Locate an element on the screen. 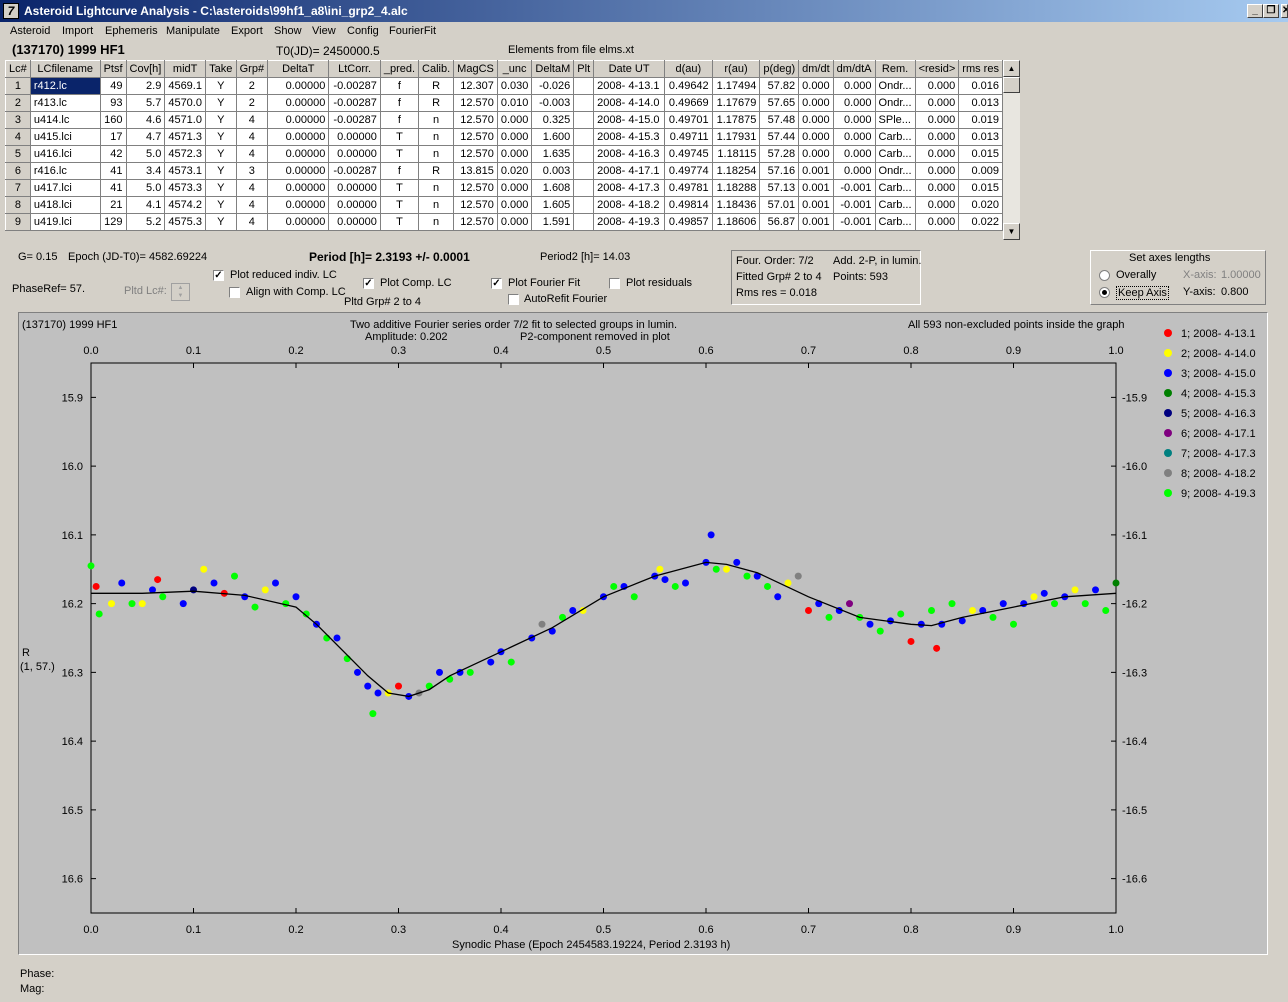 Image resolution: width=1288 pixels, height=1002 pixels. table-cell: 0.49781 is located at coordinates (688, 188).